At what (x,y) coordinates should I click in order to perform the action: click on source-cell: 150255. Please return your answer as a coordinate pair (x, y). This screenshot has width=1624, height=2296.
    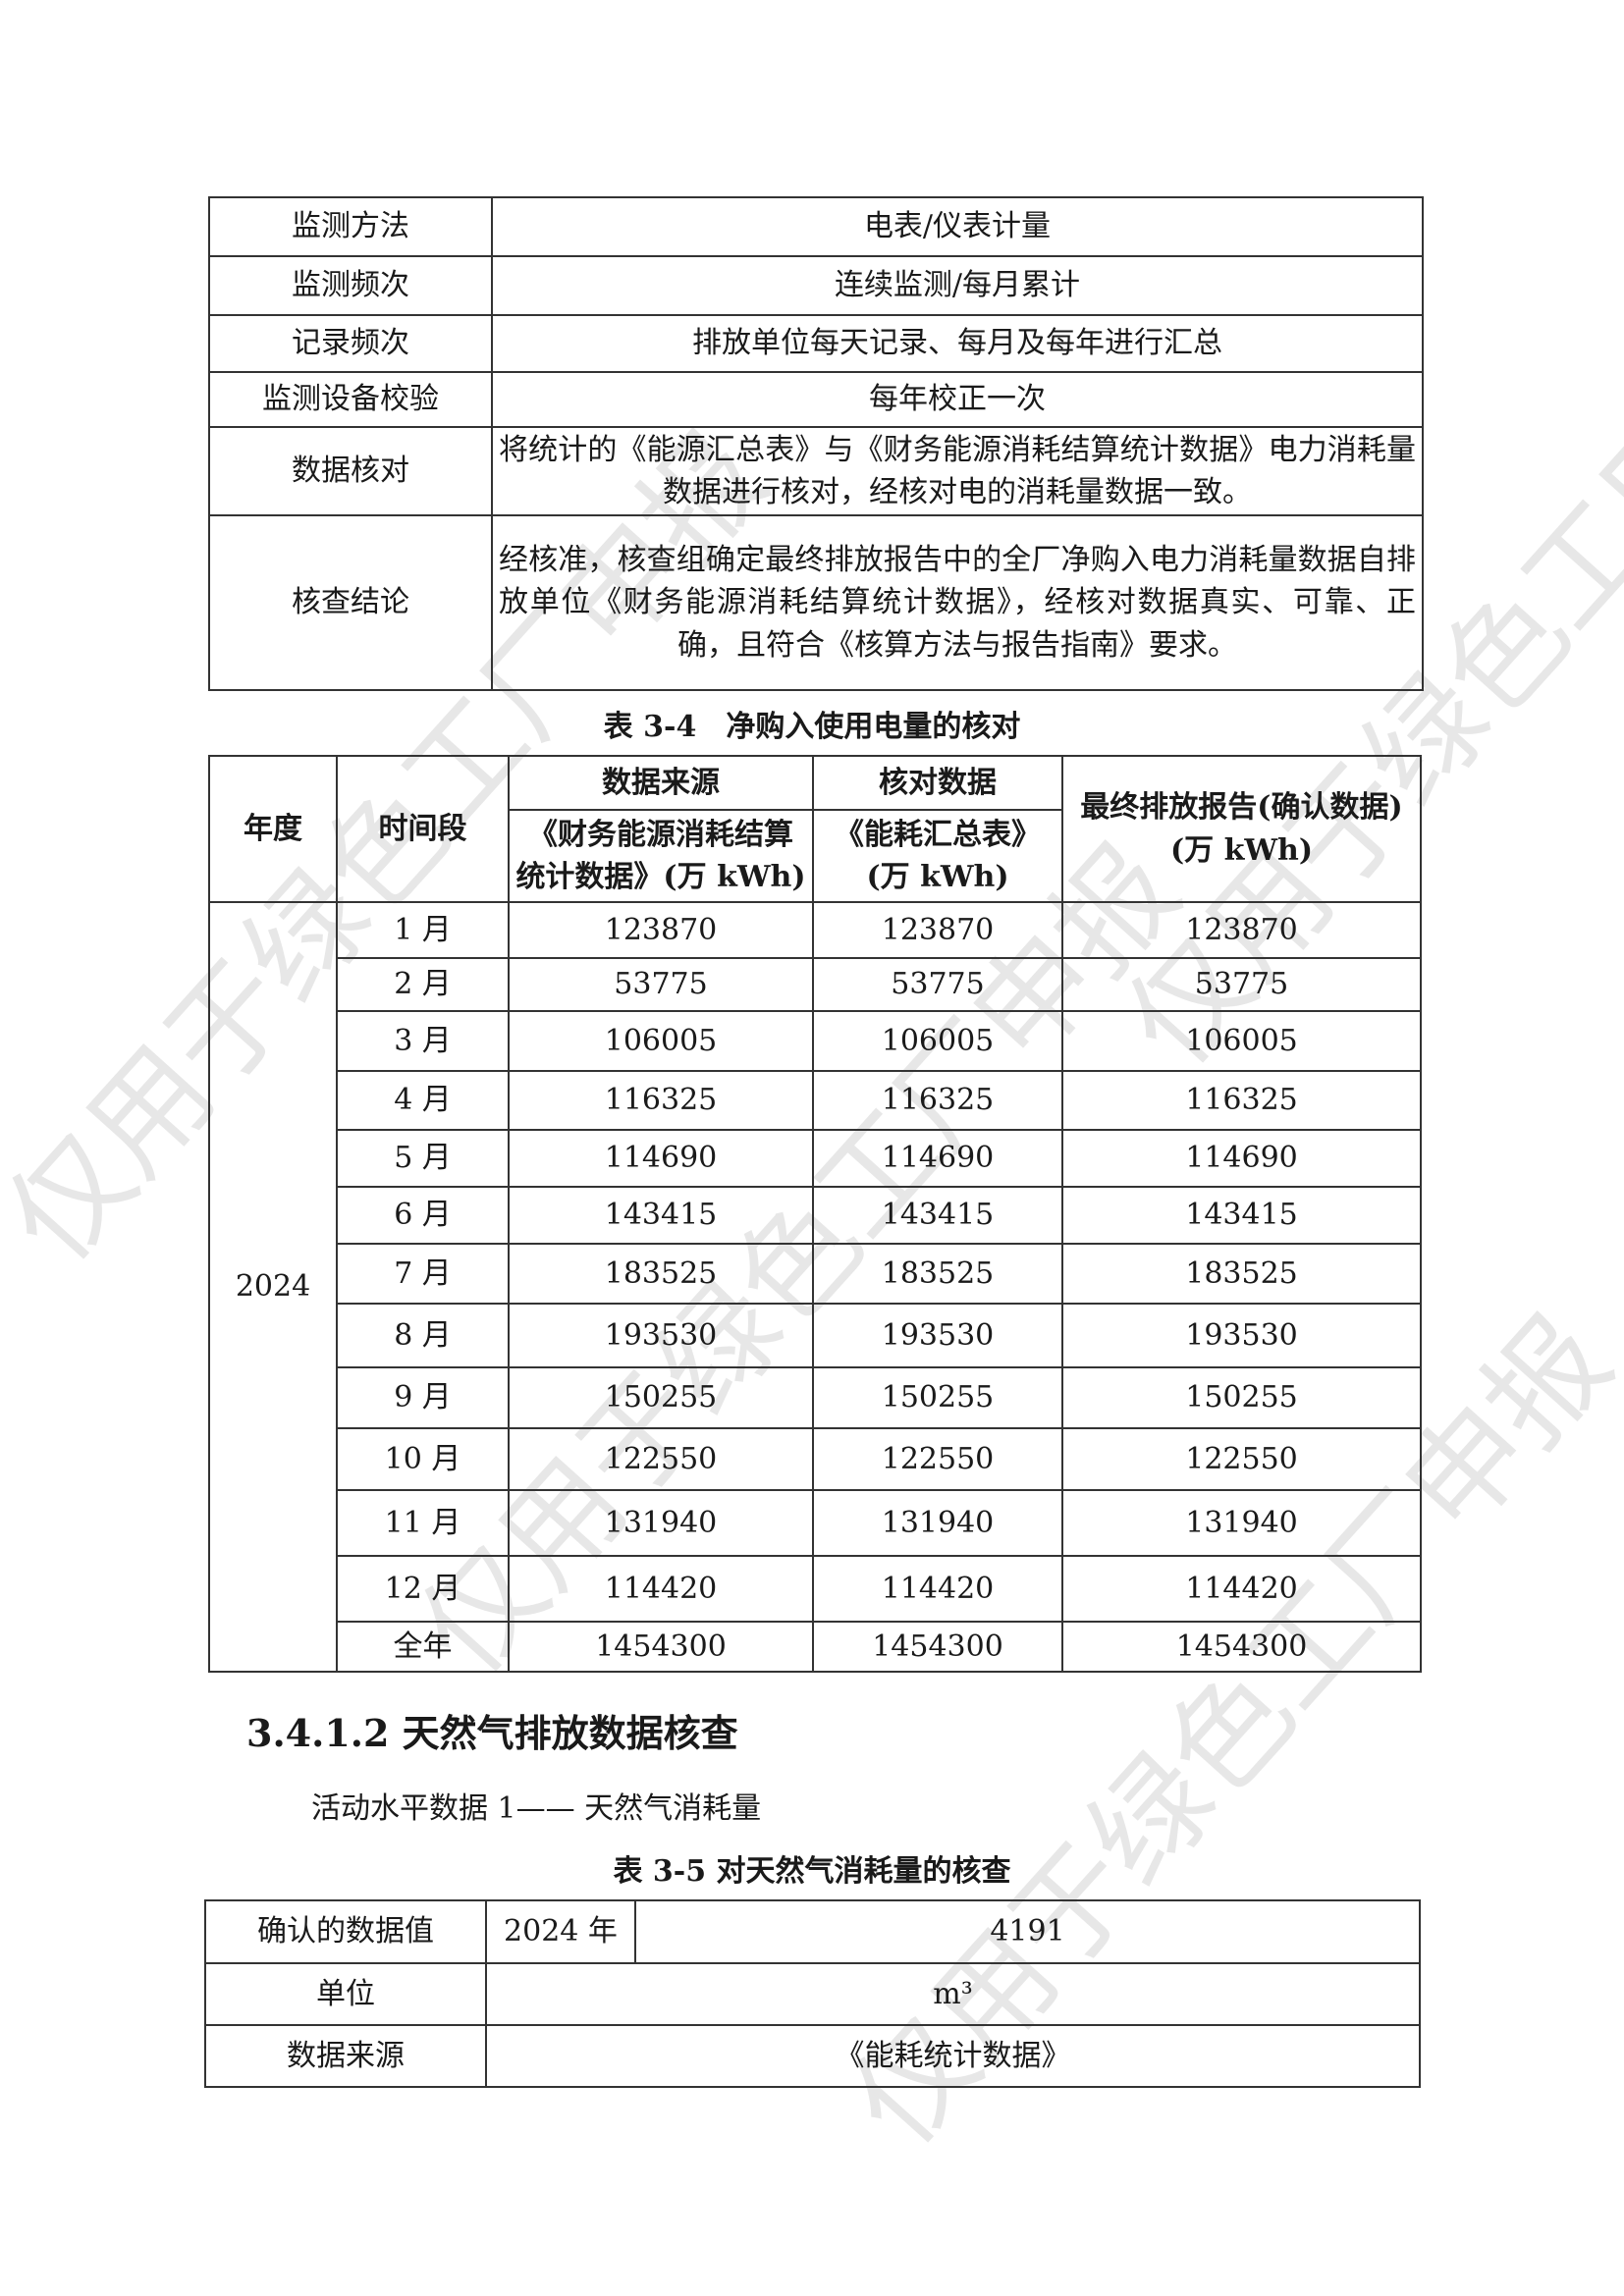
    Looking at the image, I should click on (661, 1397).